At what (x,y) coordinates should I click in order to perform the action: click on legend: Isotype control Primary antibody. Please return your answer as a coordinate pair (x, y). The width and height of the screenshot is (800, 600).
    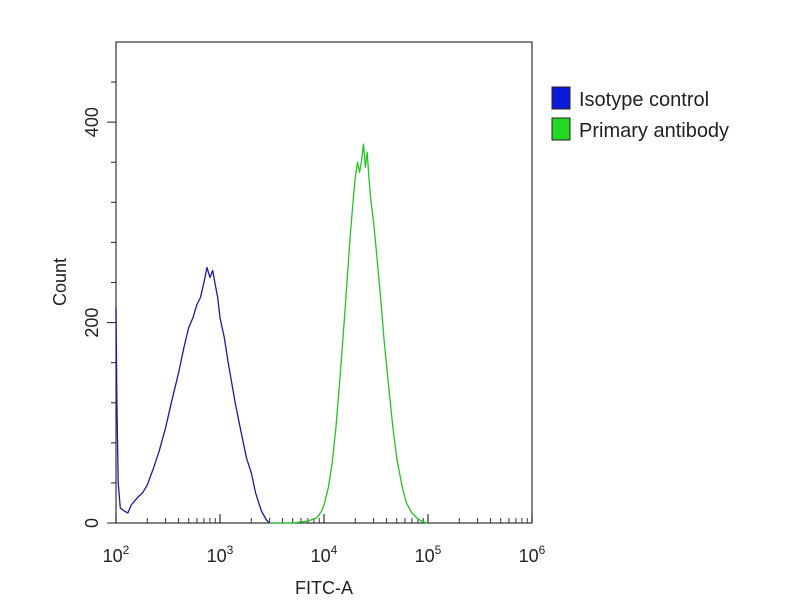
    Looking at the image, I should click on (640, 114).